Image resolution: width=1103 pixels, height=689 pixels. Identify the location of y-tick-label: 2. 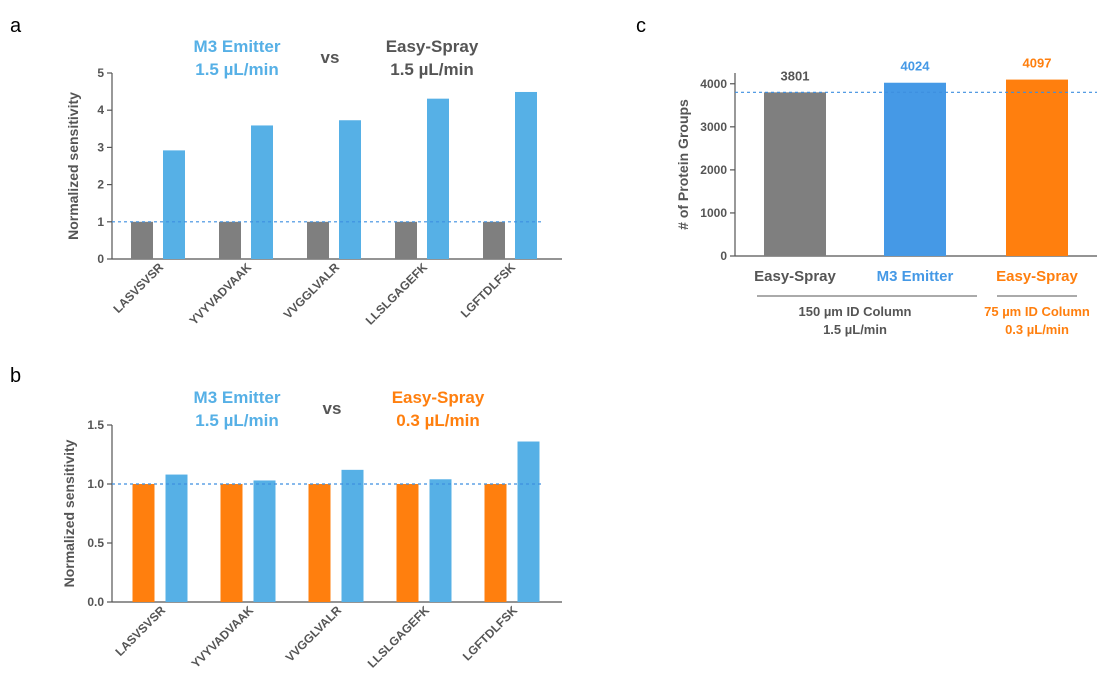
(100, 185).